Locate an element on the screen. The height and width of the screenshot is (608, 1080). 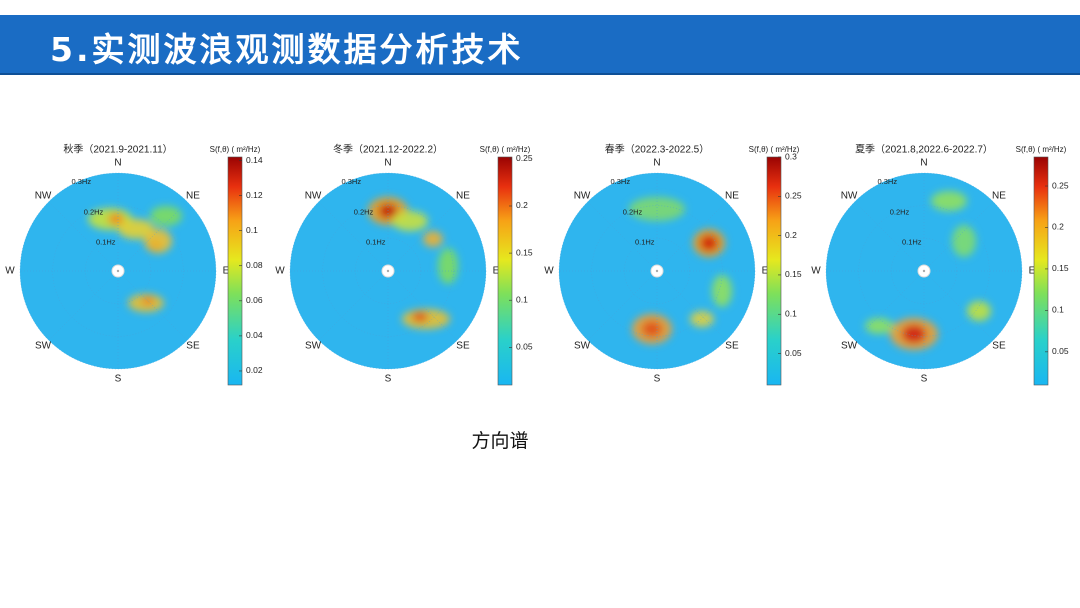
colorbar-tick-label: 0.06 is located at coordinates (254, 300).